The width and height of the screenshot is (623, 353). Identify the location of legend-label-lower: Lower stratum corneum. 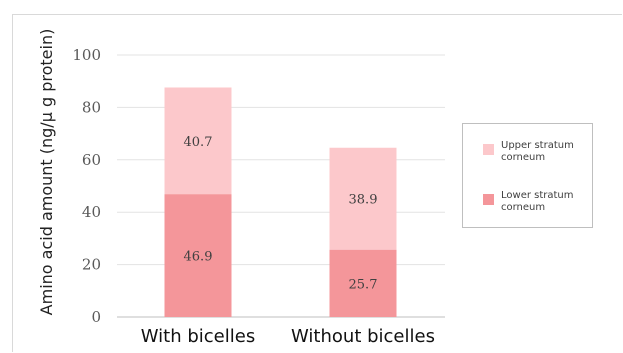
(537, 201).